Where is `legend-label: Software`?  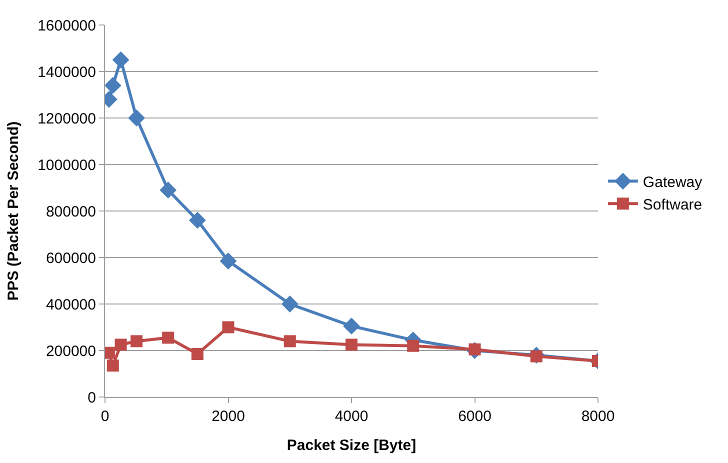
legend-label: Software is located at coordinates (672, 205).